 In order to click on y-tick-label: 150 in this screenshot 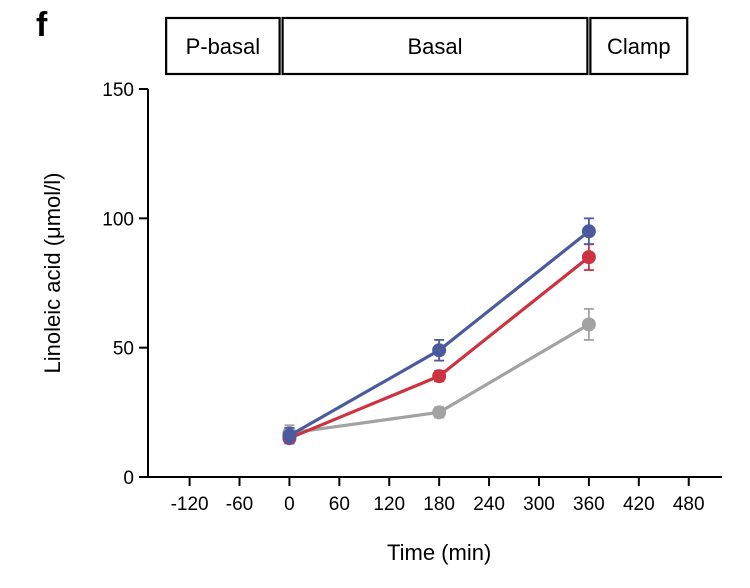, I will do `click(118, 90)`.